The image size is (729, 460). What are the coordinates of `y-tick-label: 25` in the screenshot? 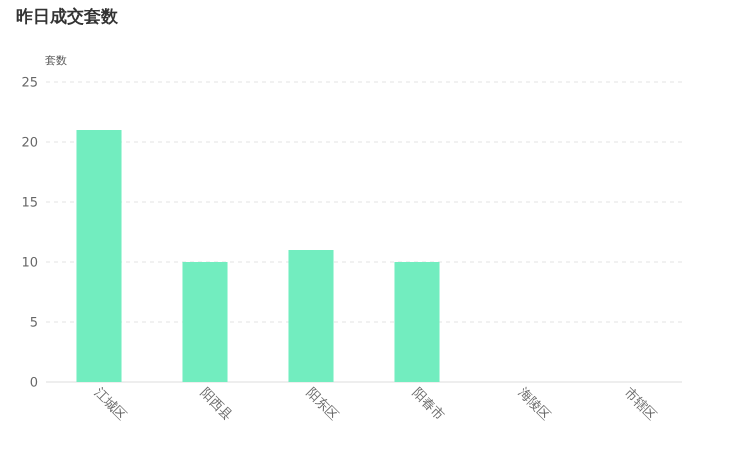 It's located at (29, 83).